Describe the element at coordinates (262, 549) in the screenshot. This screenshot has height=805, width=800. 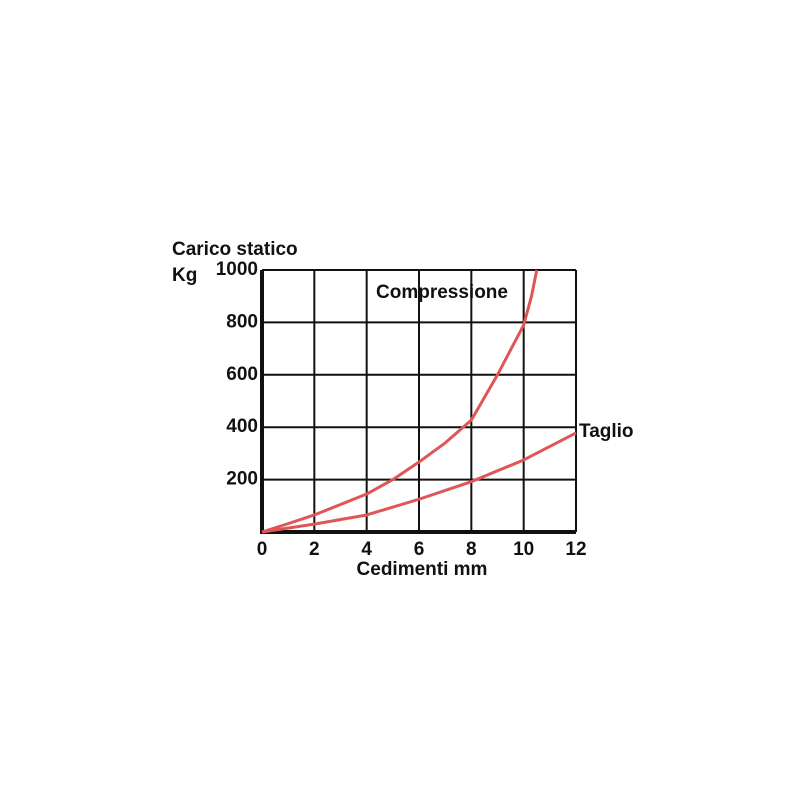
I see `x-tick-label: 0` at that location.